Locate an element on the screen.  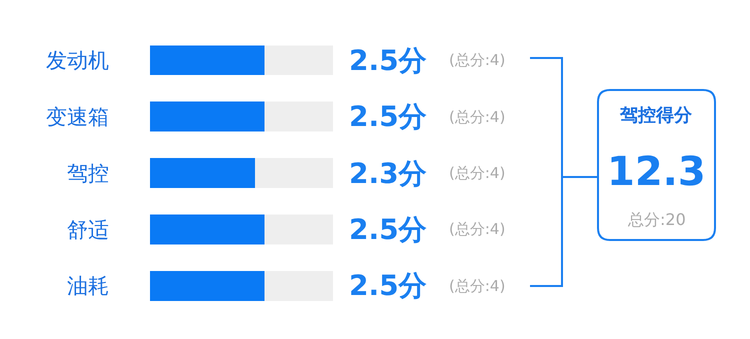
y-tick-label: 油耗 is located at coordinates (88, 286).